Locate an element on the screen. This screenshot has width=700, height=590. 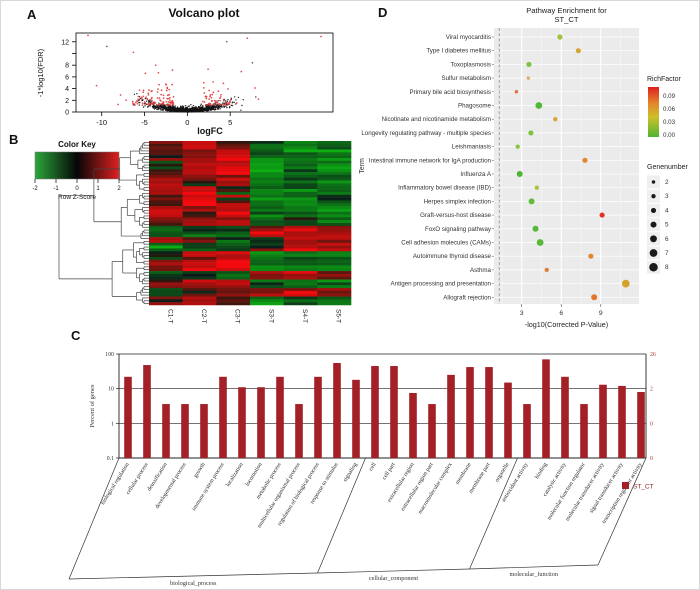
svg-text: cell is located at coordinates (373, 467).